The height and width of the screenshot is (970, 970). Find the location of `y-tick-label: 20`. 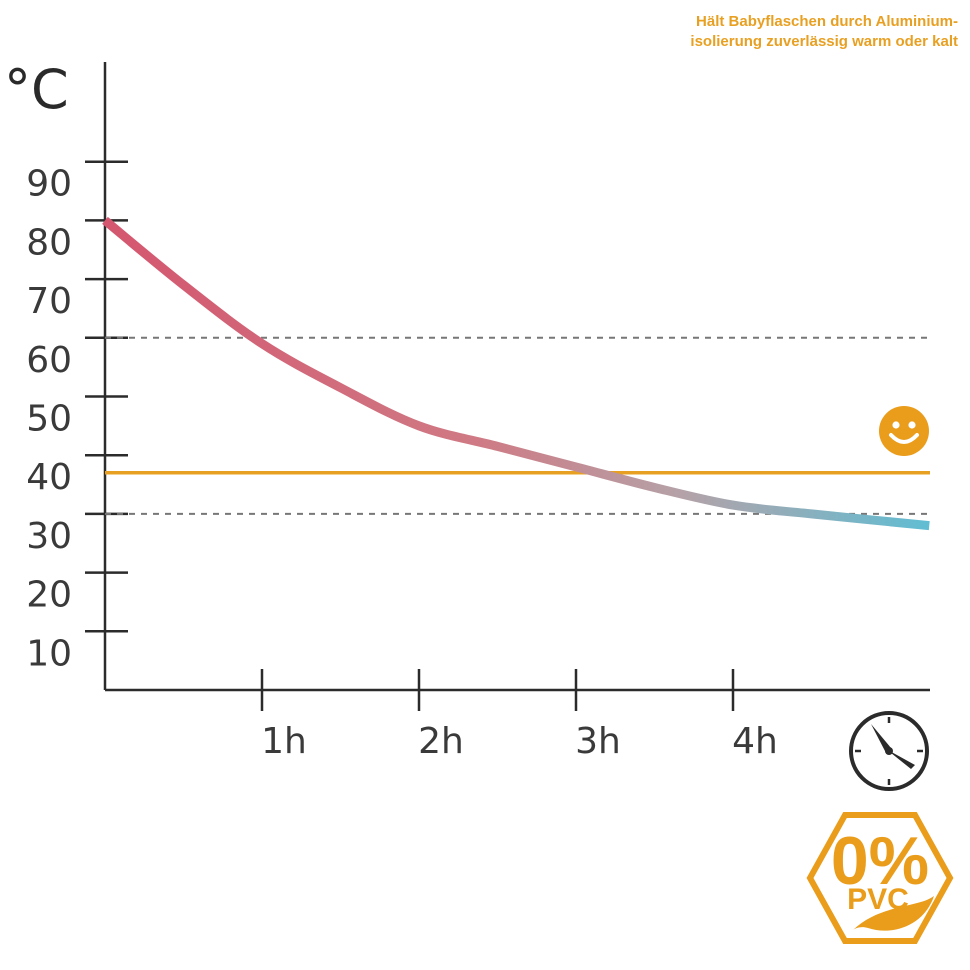

y-tick-label: 20 is located at coordinates (49, 595).